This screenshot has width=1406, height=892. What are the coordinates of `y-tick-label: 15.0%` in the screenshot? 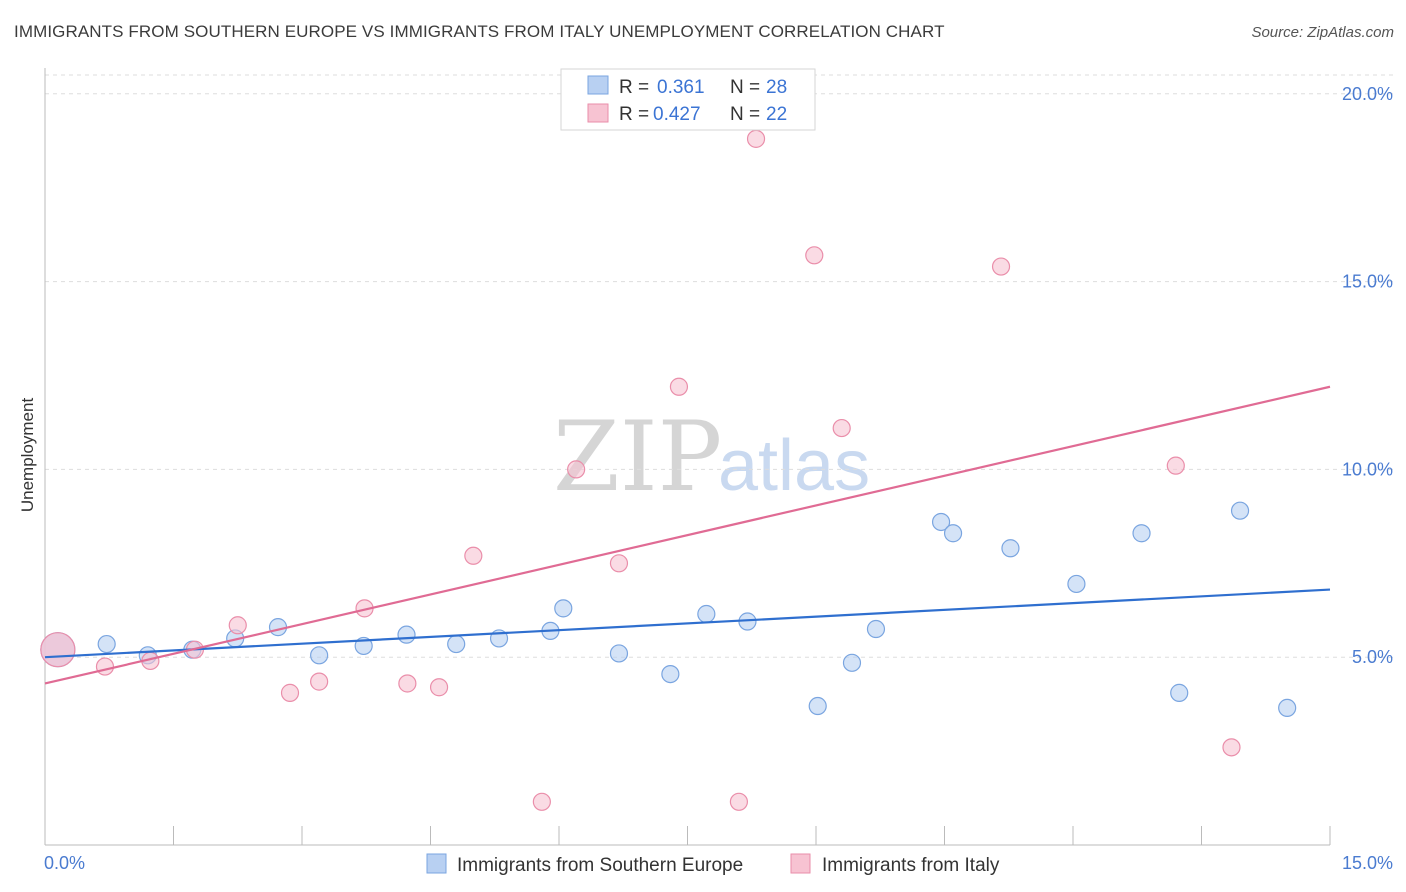 It's located at (1367, 282).